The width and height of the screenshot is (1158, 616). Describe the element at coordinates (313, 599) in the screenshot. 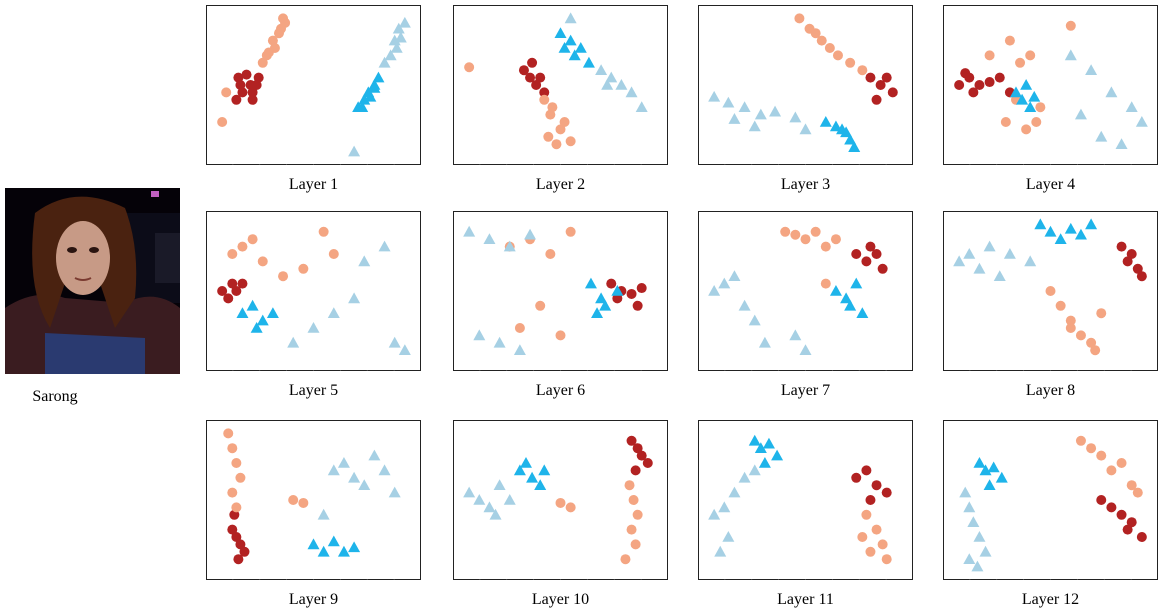

I see `panel-label-layer-9: Layer 9` at that location.